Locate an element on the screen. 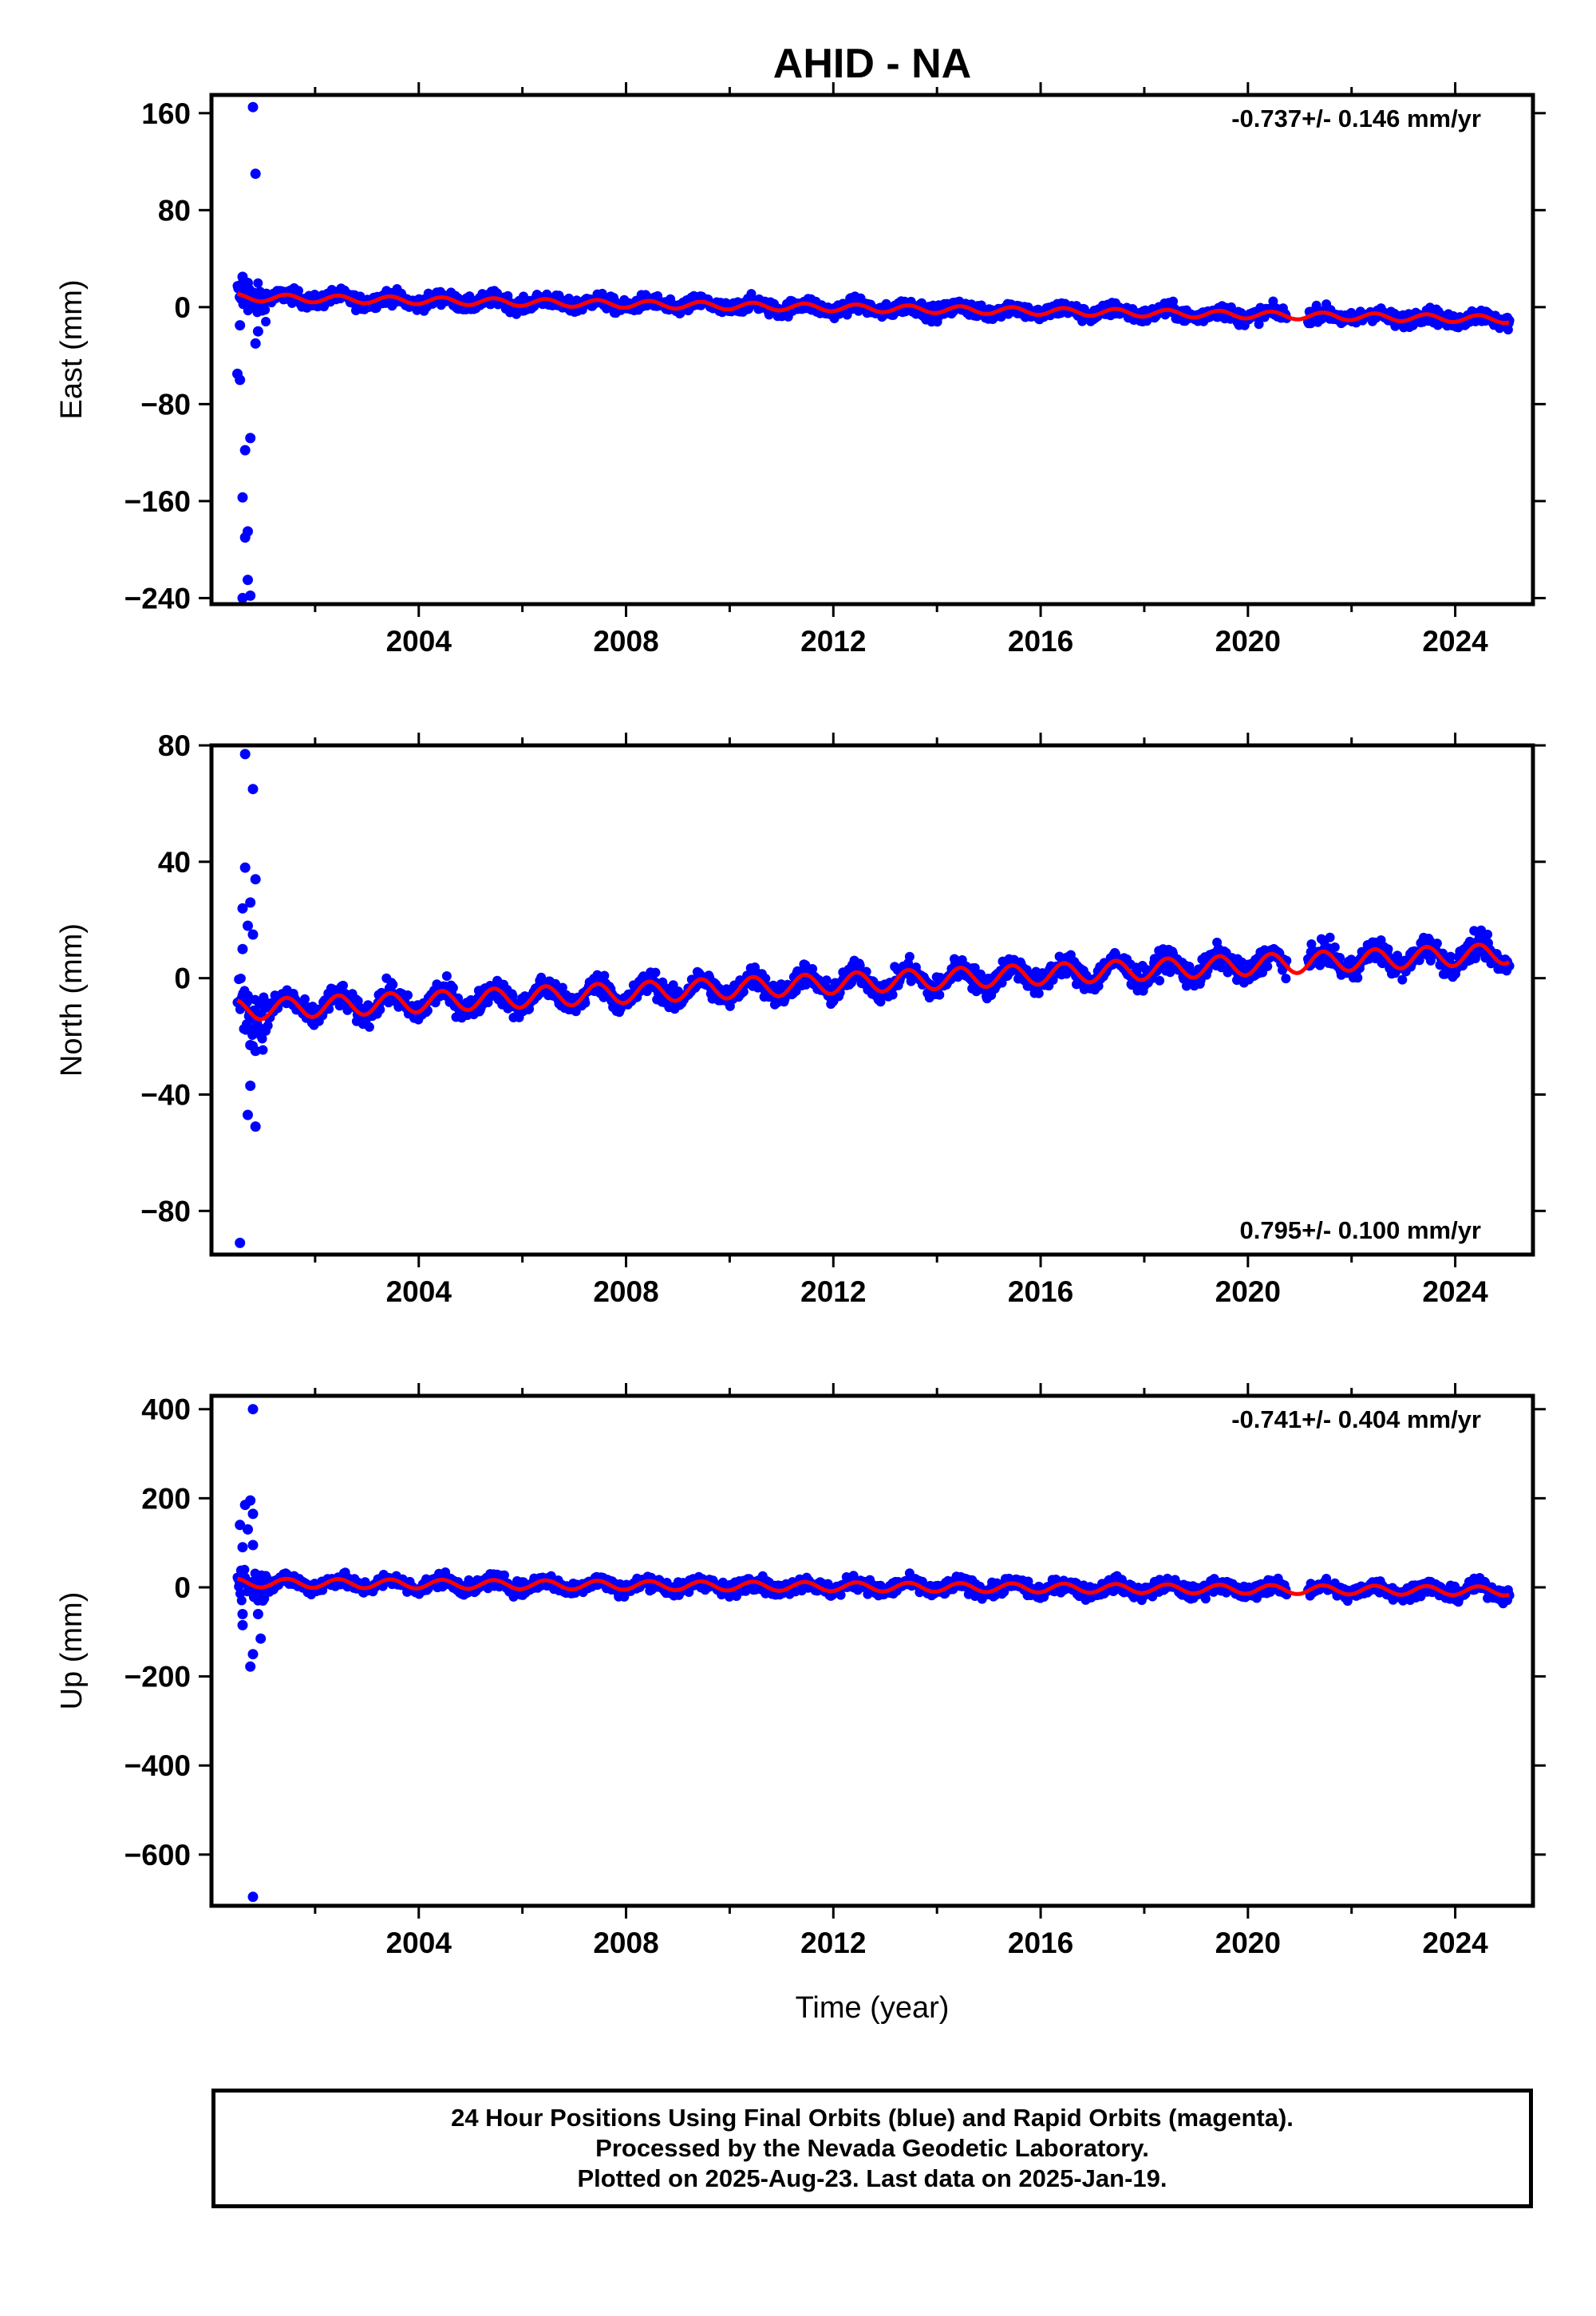  y-axis-label: North (mm) is located at coordinates (72, 1000).